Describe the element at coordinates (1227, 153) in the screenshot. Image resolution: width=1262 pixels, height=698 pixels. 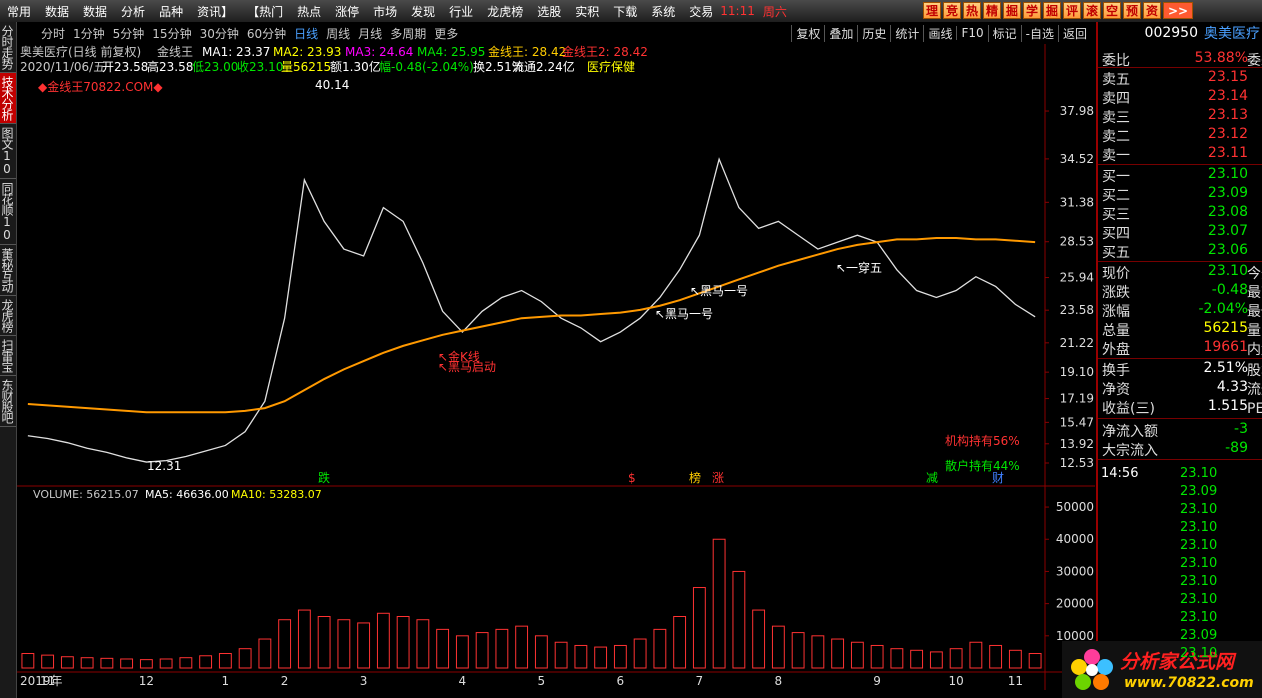
I see `quote-value: 23.11` at that location.